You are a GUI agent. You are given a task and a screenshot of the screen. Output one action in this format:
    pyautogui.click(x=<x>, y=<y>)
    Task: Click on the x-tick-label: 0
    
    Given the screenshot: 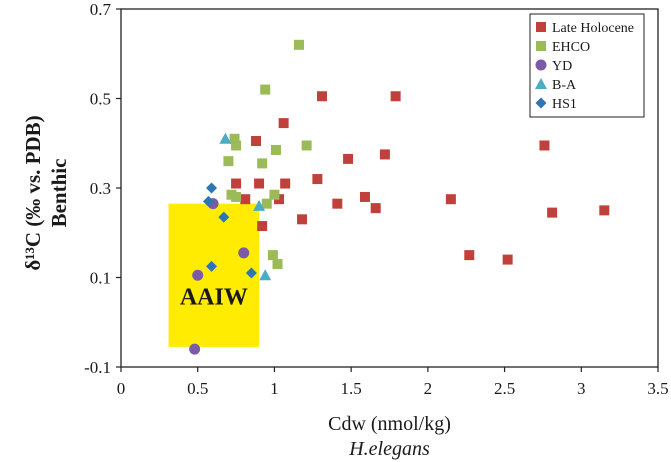 What is the action you would take?
    pyautogui.click(x=121, y=388)
    